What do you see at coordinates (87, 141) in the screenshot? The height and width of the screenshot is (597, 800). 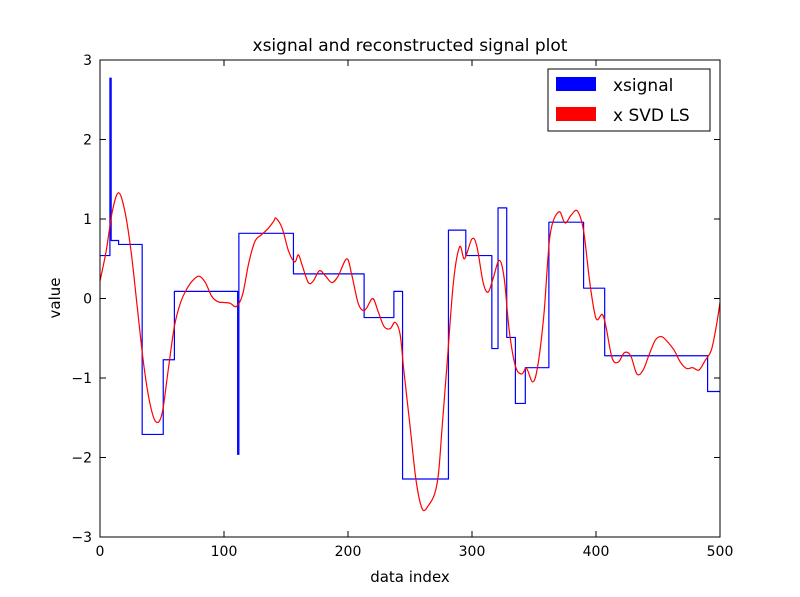 I see `y-tick-label: 2` at bounding box center [87, 141].